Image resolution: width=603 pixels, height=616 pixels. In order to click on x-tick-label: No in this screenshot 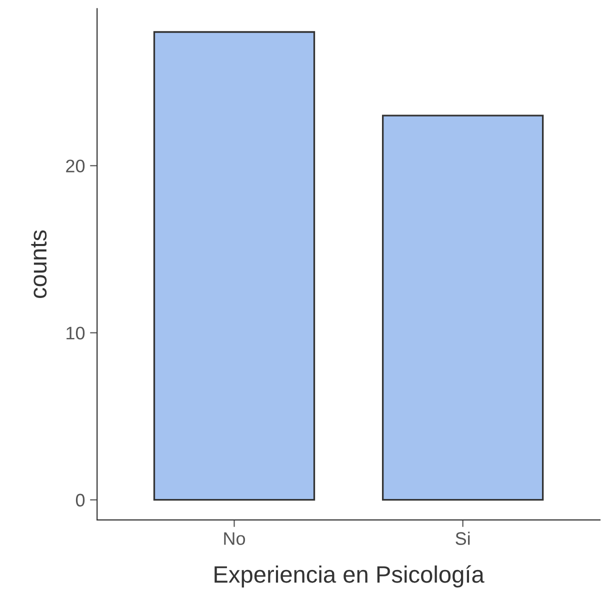, I will do `click(235, 538)`.